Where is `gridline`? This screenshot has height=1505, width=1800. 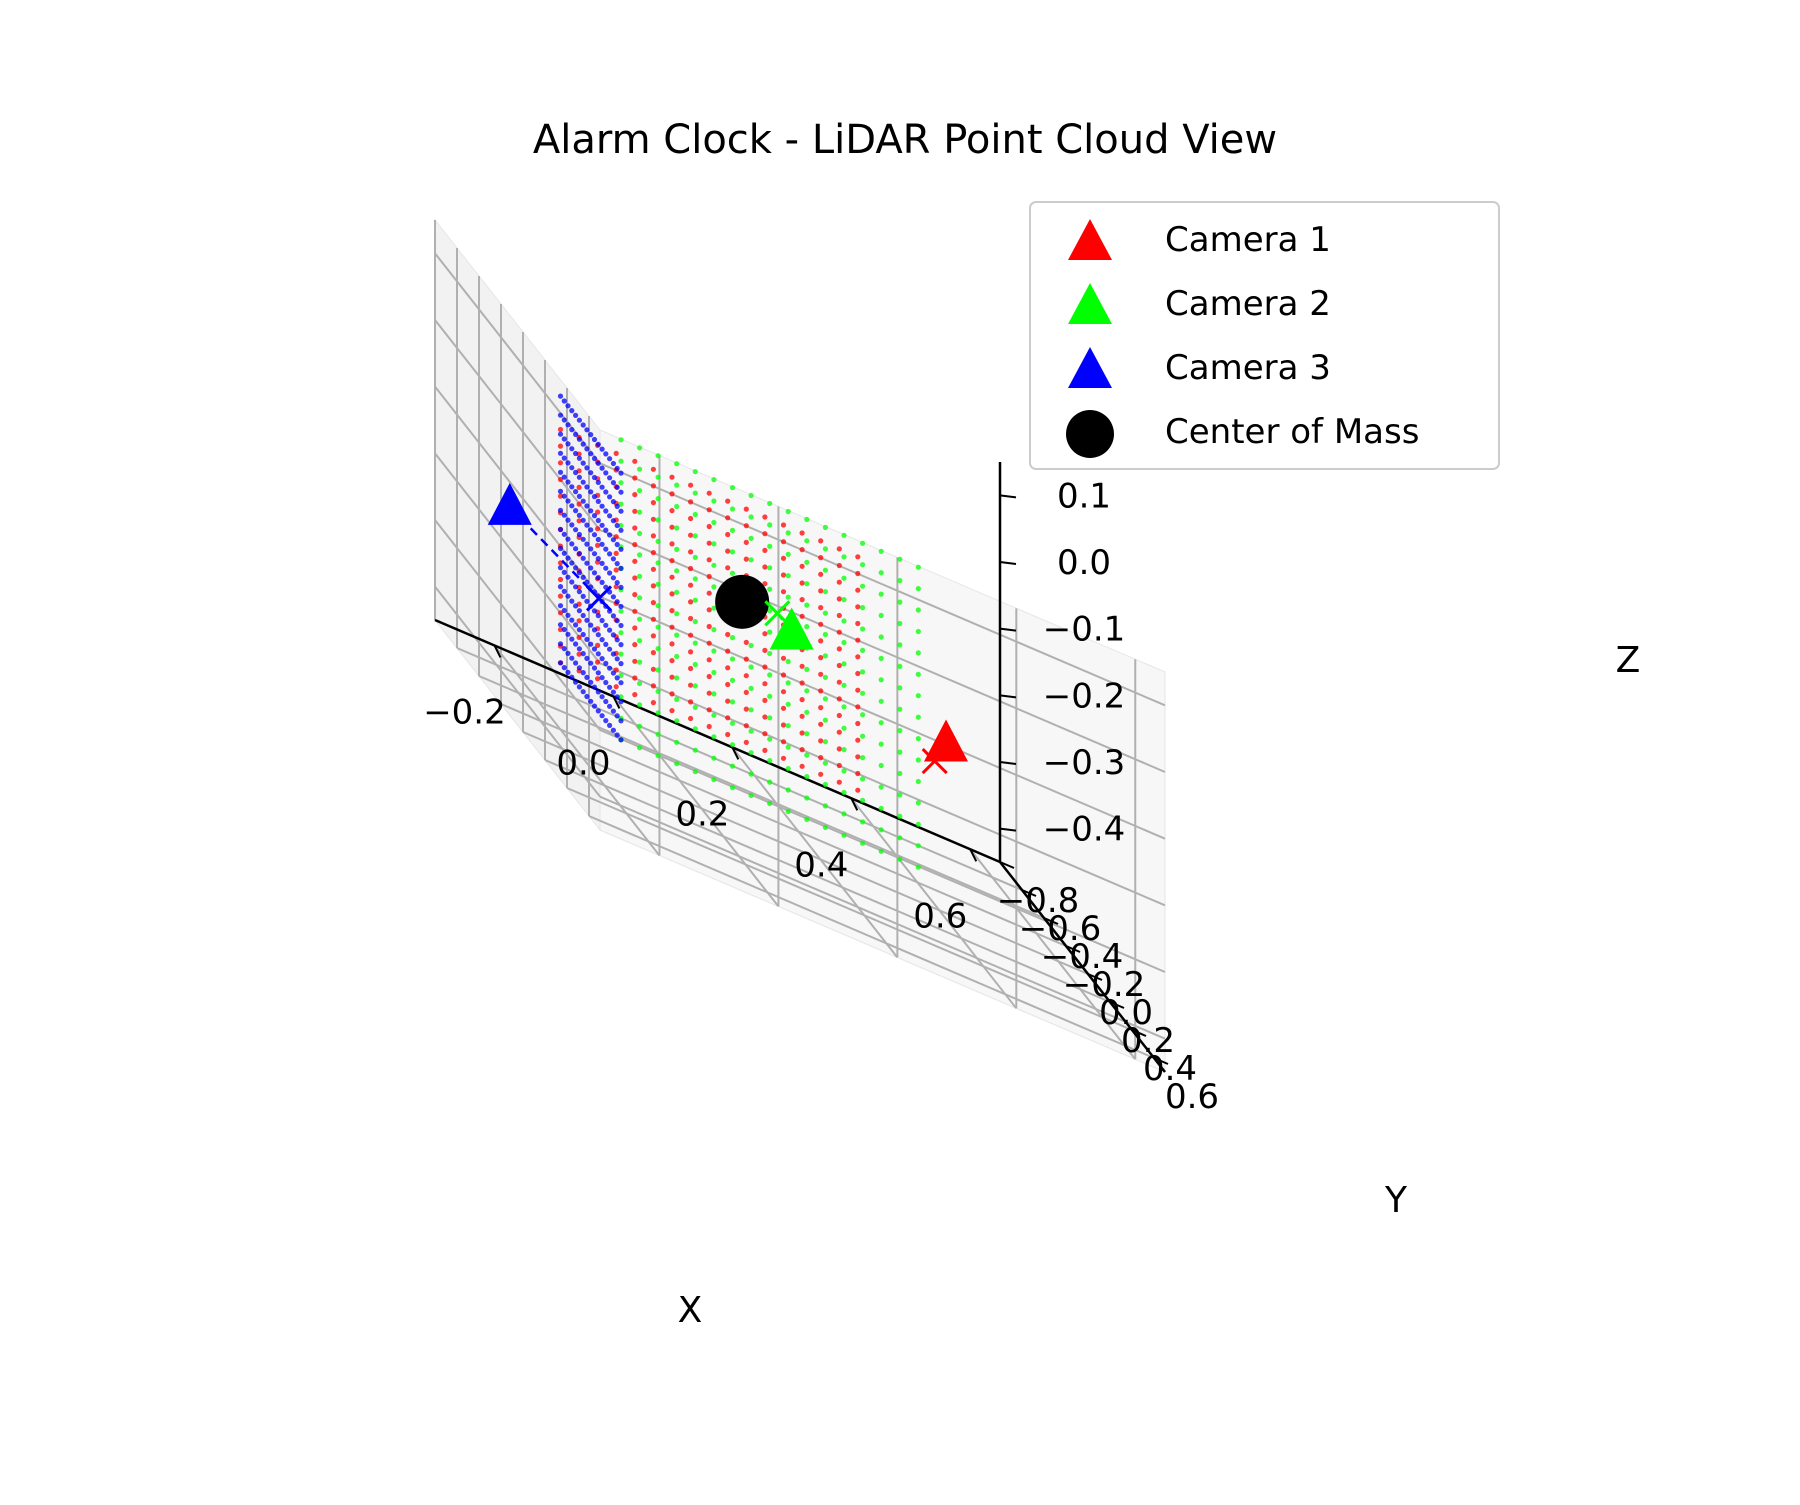 gridline is located at coordinates (517, 425).